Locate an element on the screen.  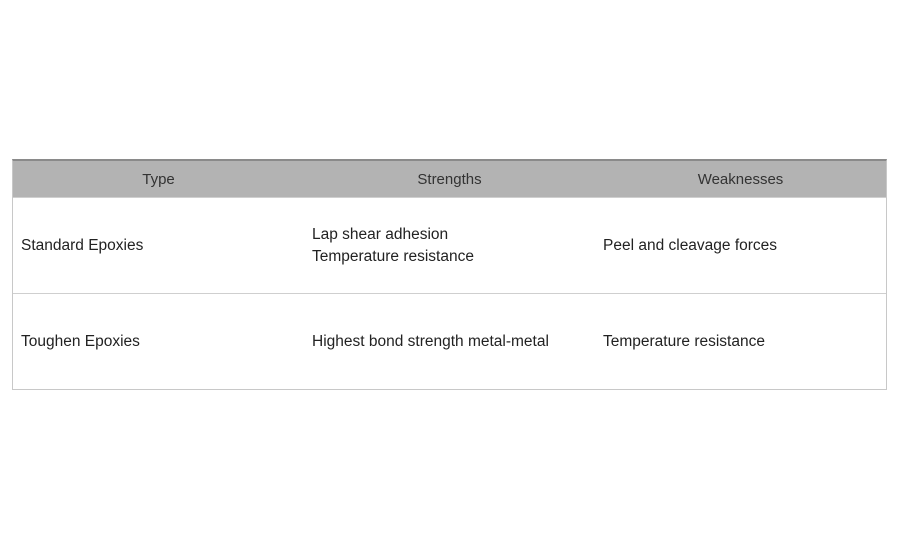
table-cell: Toughen Epoxies is located at coordinates (80, 341).